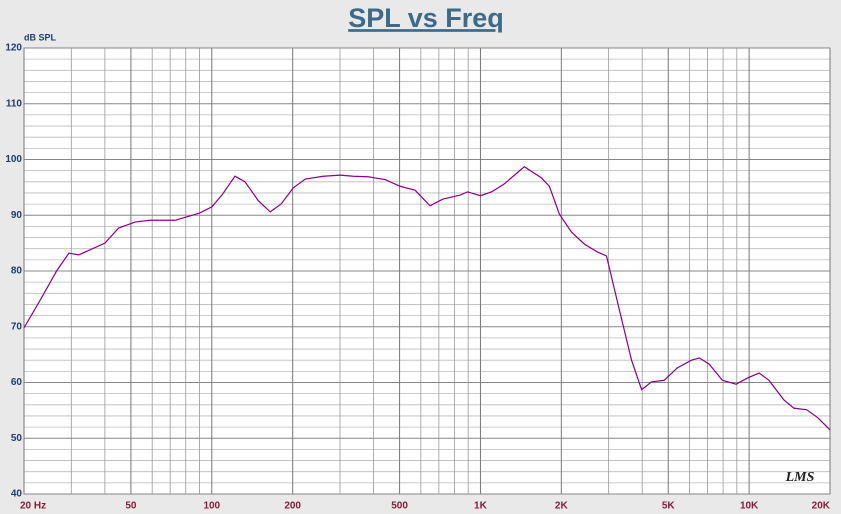 The image size is (841, 514). I want to click on x-tick-label: 50, so click(131, 506).